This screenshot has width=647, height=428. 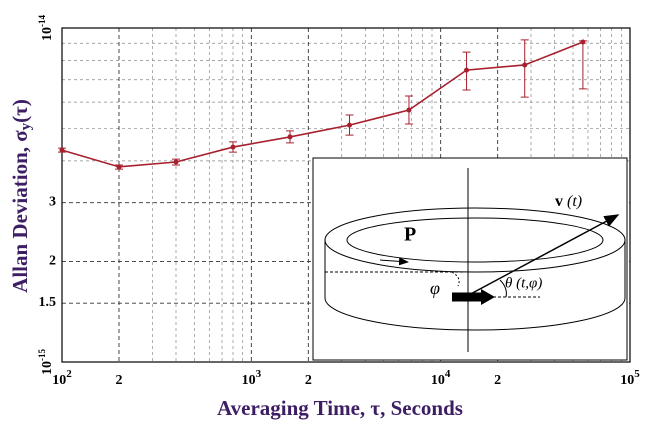 I want to click on p-arrow, so click(x=394, y=261).